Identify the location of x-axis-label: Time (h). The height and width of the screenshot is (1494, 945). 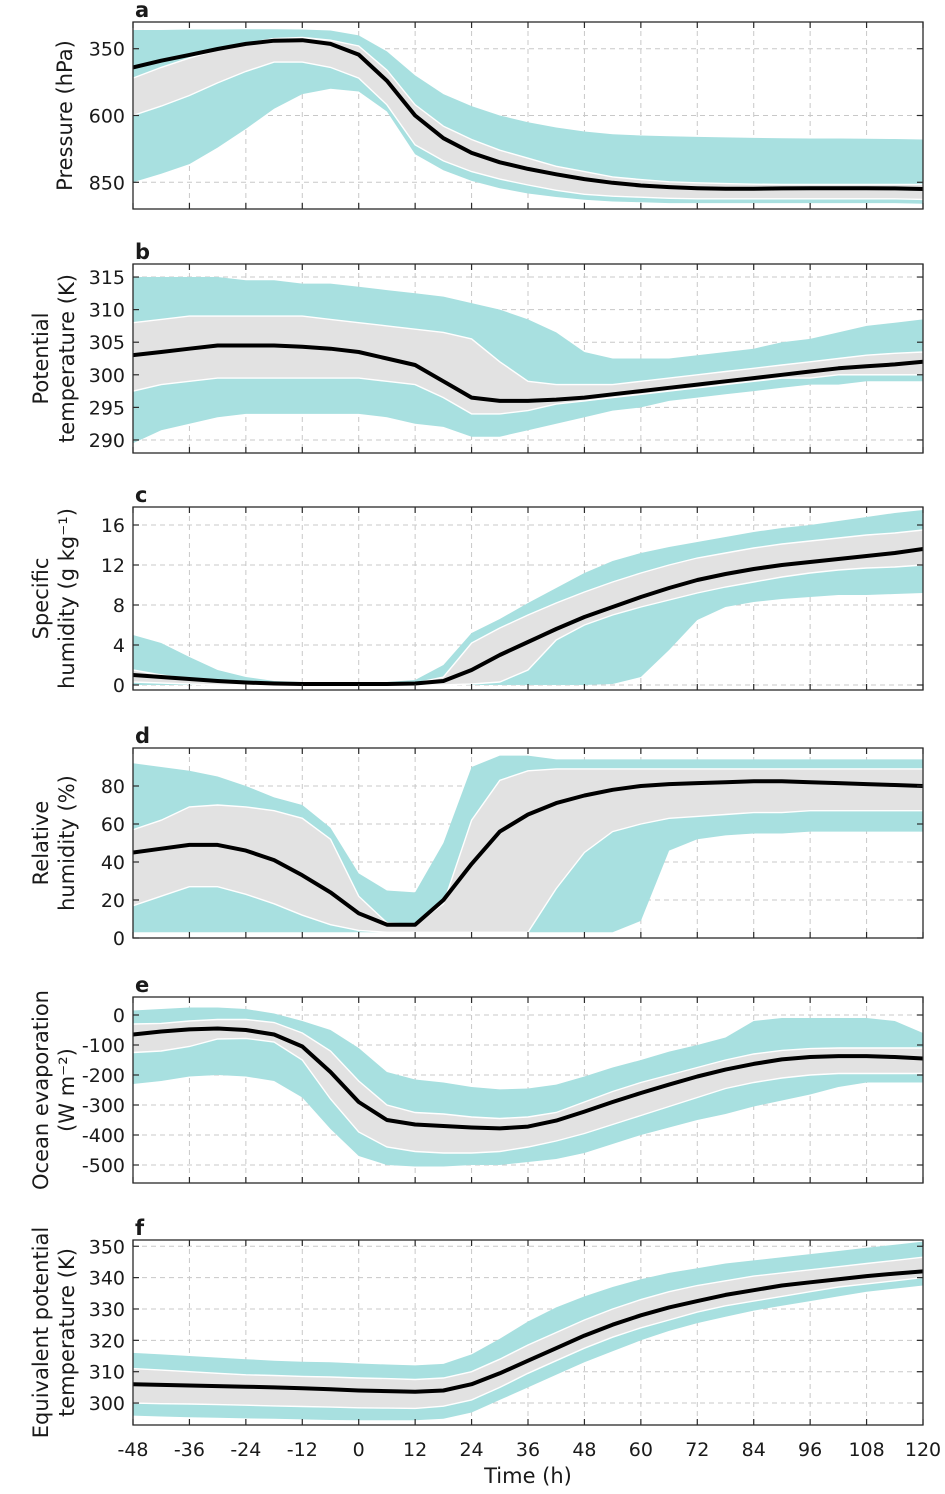
(527, 1476).